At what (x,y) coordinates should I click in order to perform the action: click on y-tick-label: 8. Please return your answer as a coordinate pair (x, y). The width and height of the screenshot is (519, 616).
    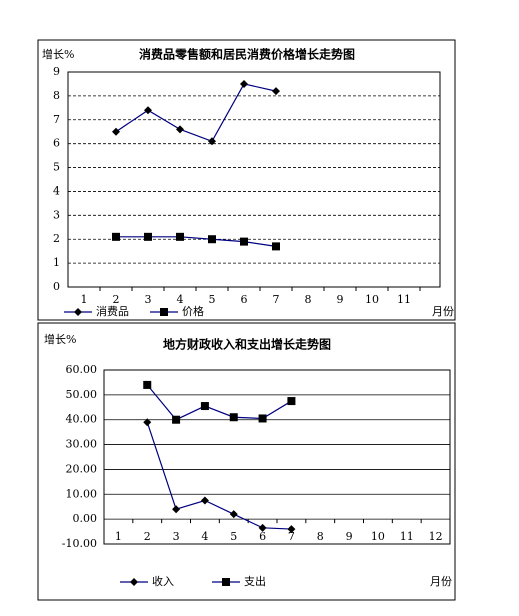
    Looking at the image, I should click on (56, 95).